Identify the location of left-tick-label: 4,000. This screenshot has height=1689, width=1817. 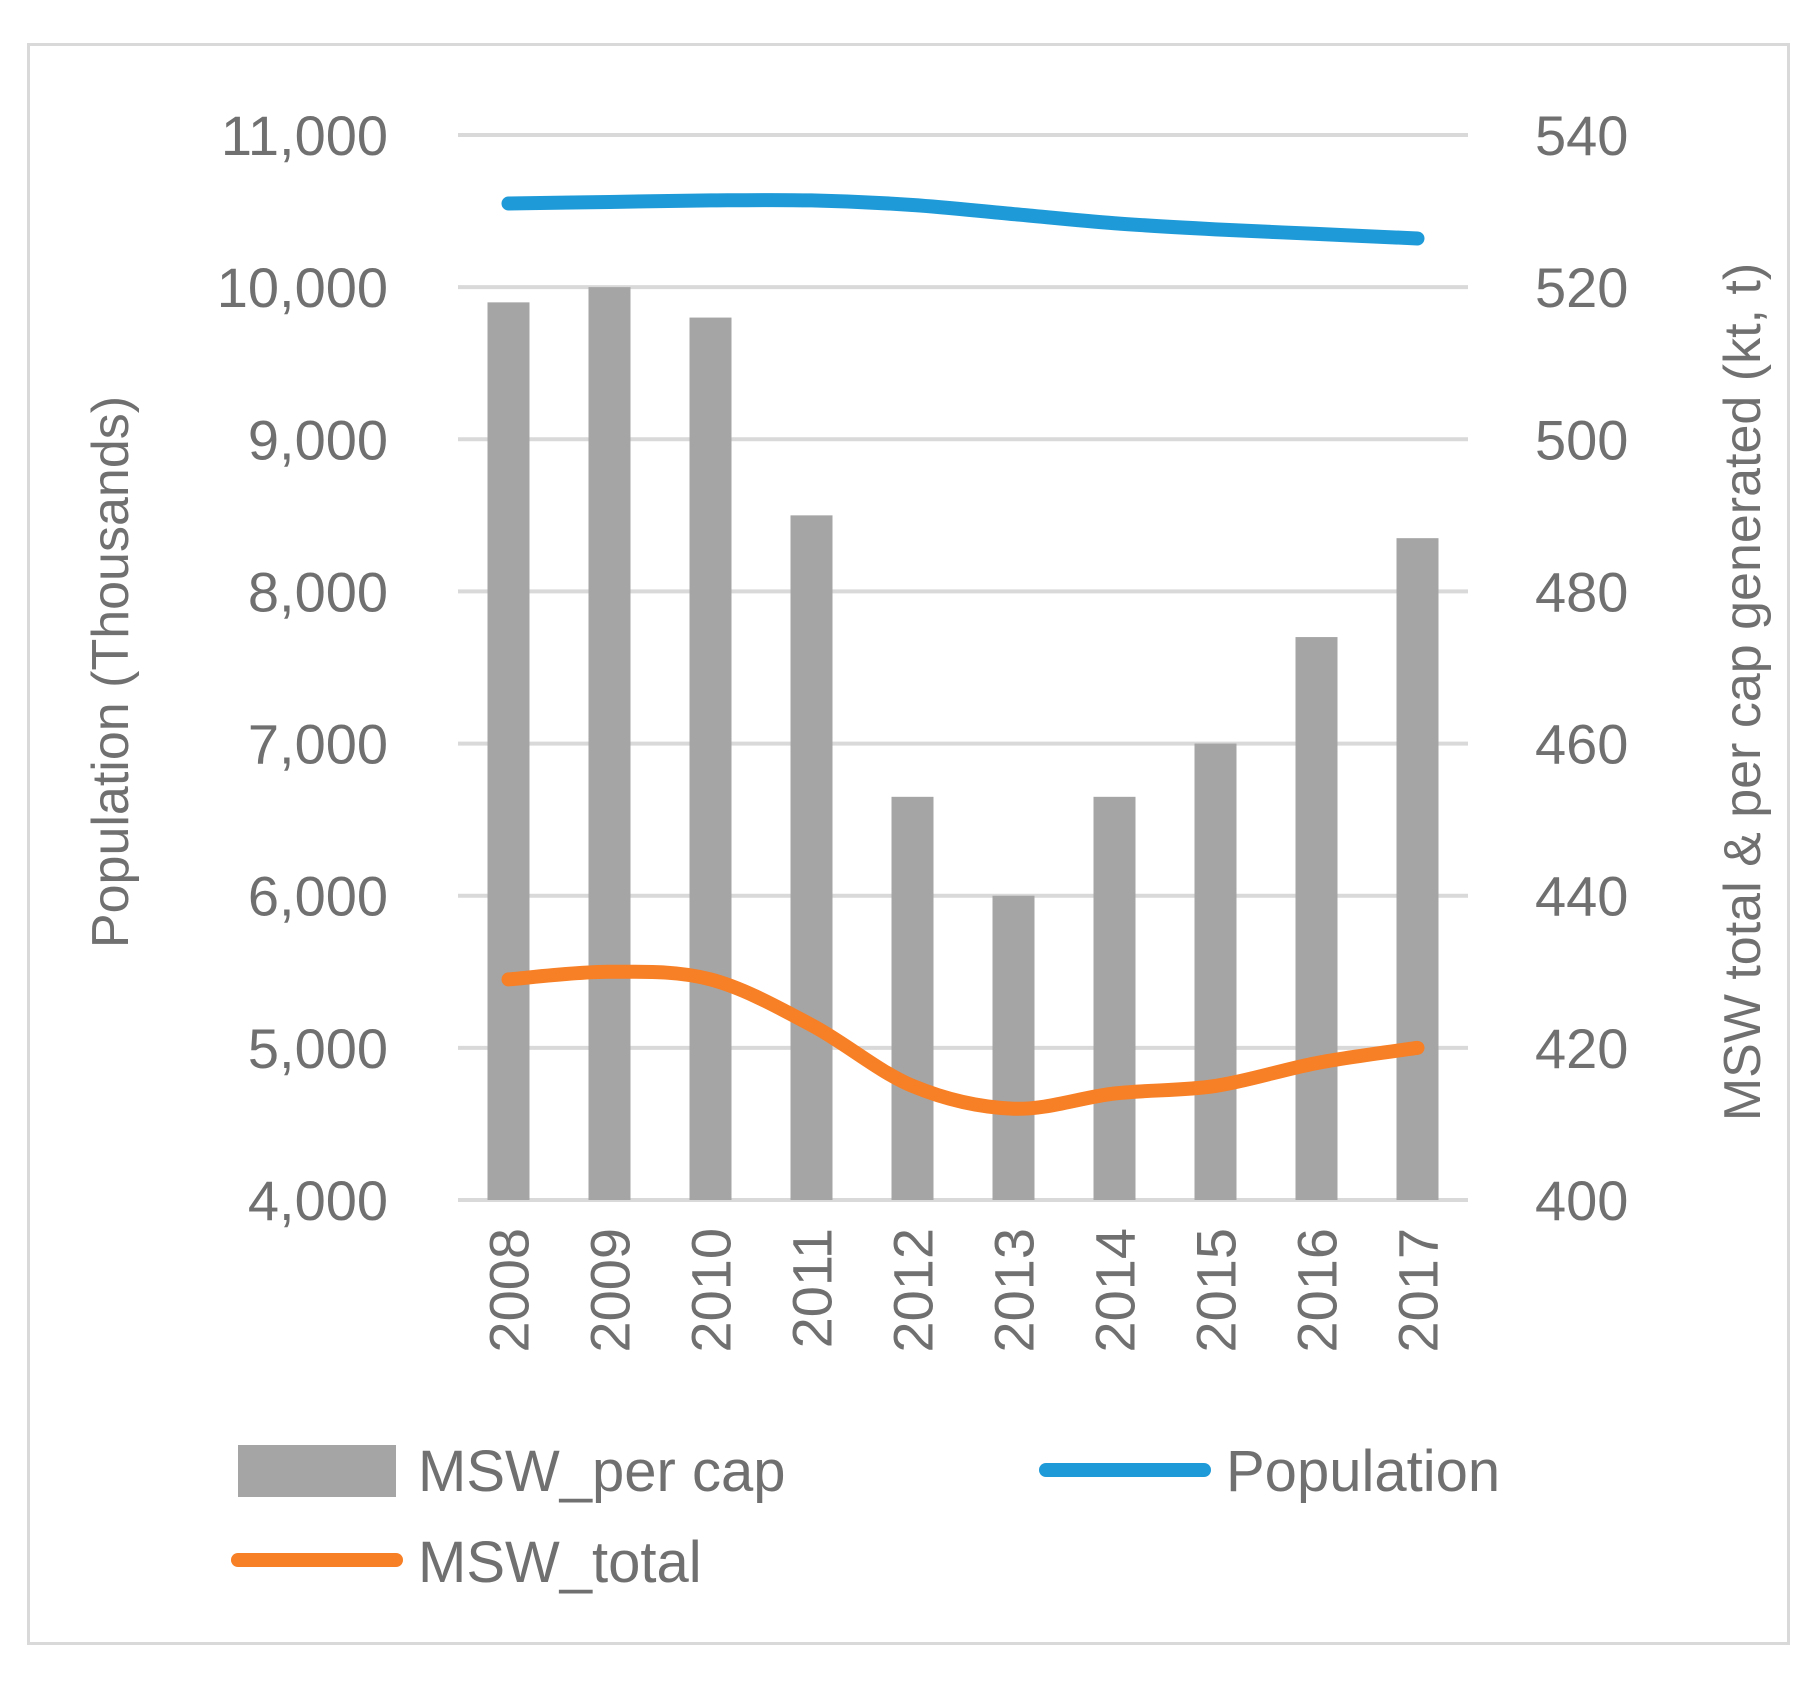
(318, 1200).